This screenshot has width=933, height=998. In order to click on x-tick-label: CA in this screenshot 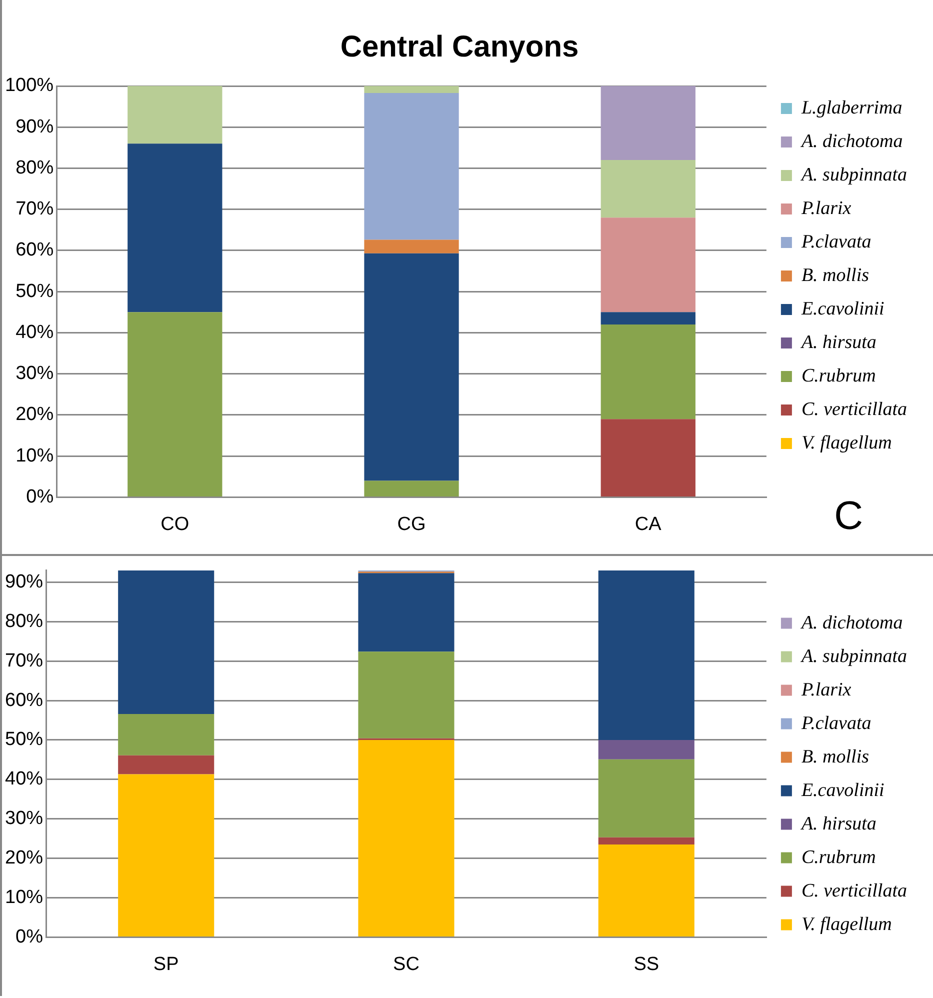, I will do `click(648, 524)`.